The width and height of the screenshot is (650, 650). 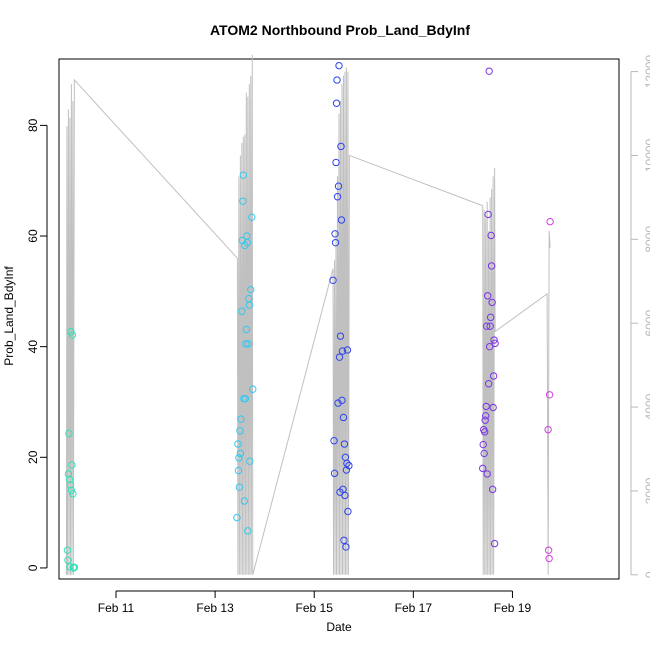 What do you see at coordinates (646, 72) in the screenshot?
I see `y2-tick-label: 12000` at bounding box center [646, 72].